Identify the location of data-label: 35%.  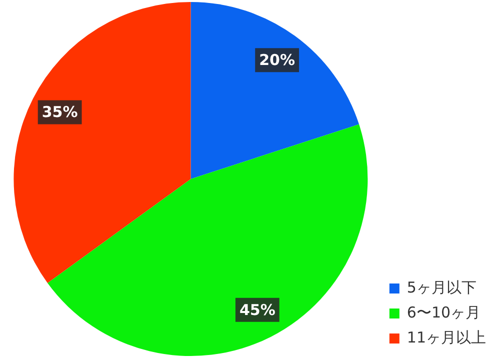
(60, 112).